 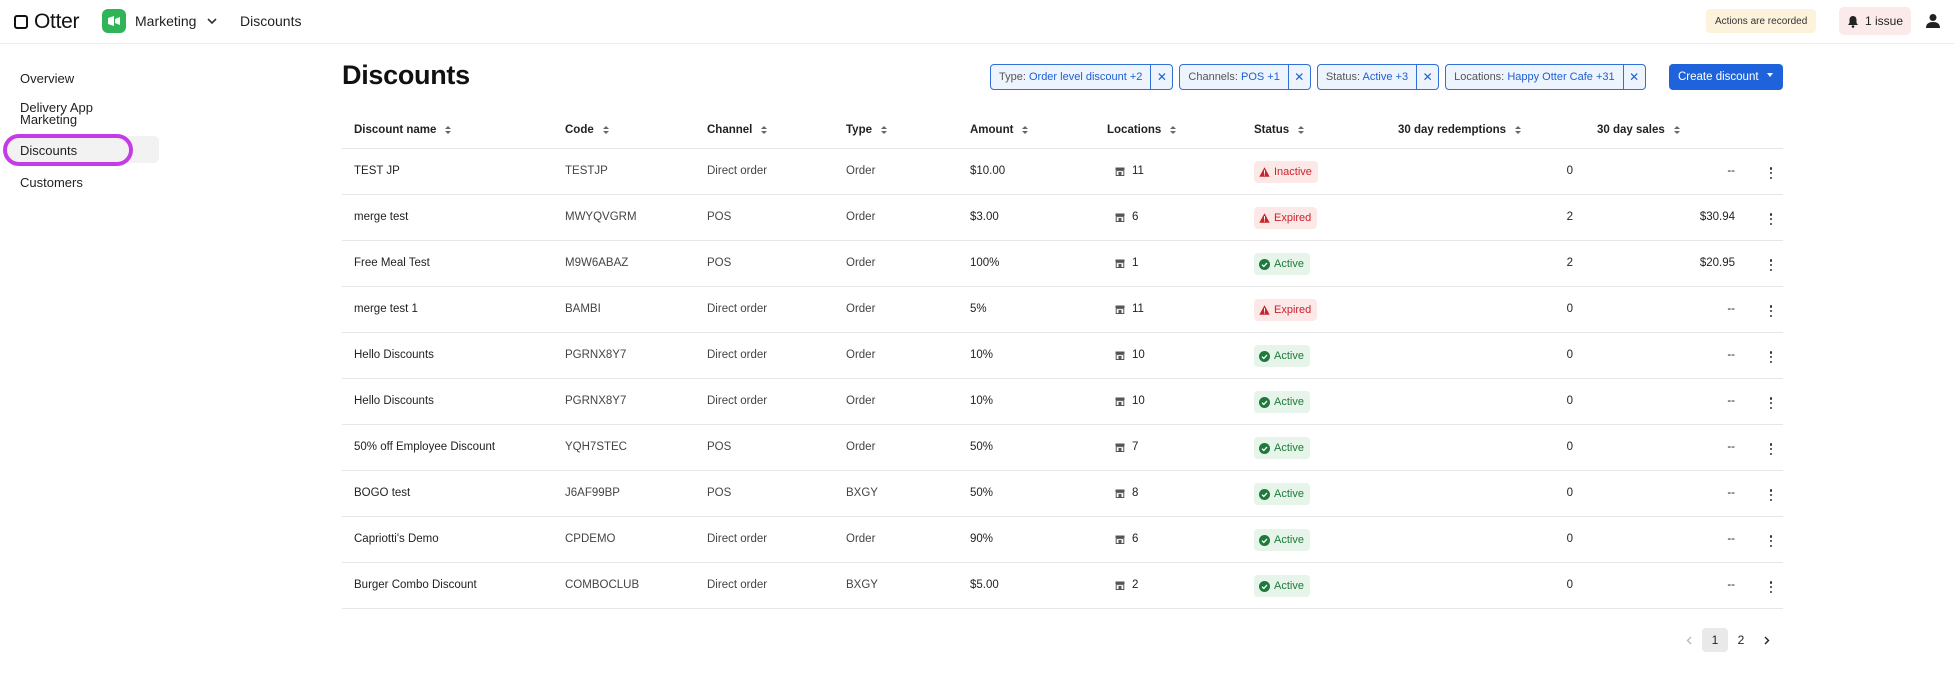 I want to click on breadcrumb: Discounts, so click(x=271, y=21).